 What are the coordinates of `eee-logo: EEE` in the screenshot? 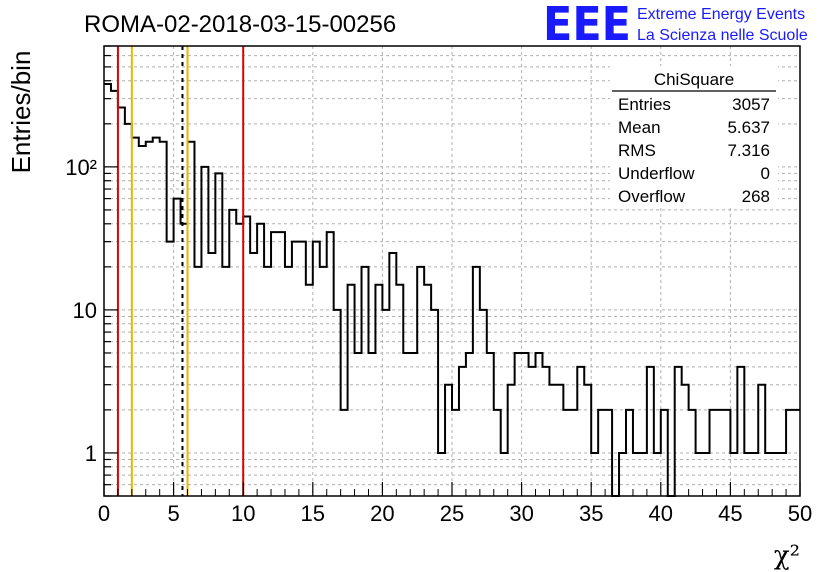 It's located at (587, 25).